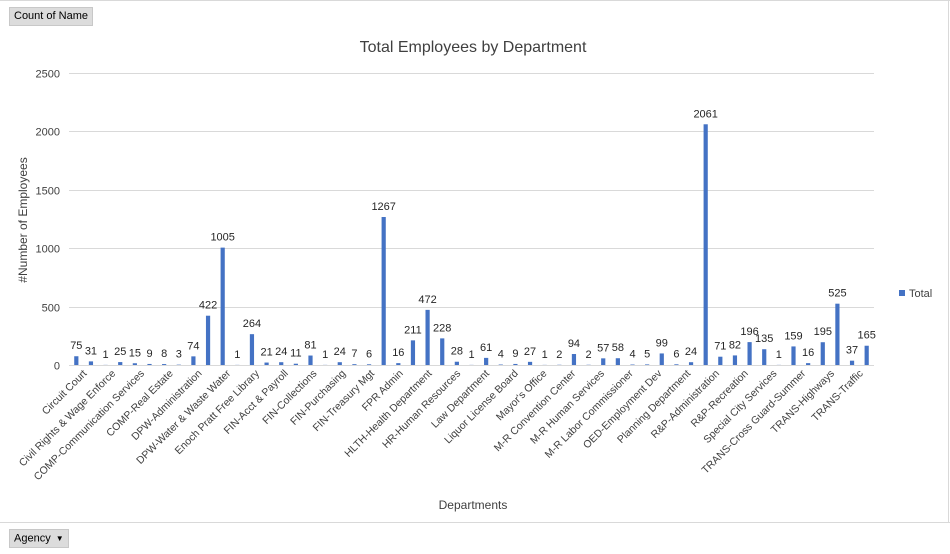 The height and width of the screenshot is (554, 950). What do you see at coordinates (51, 309) in the screenshot?
I see `y-tick-label: 500` at bounding box center [51, 309].